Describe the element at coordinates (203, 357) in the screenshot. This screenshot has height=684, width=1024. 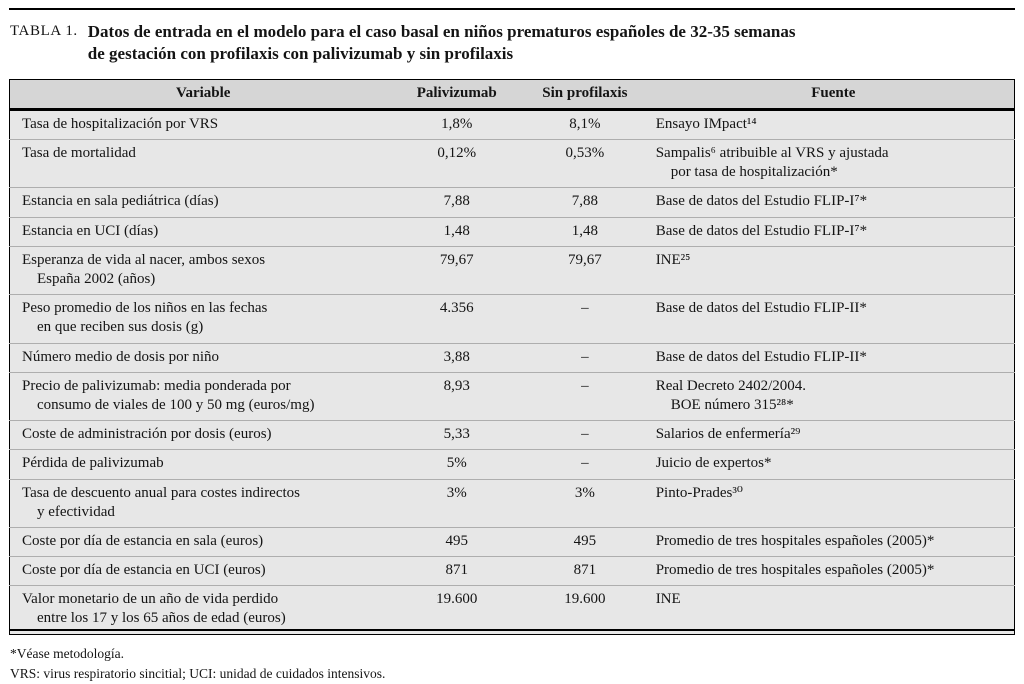
I see `variable-cell: Número medio de dosis por niño` at that location.